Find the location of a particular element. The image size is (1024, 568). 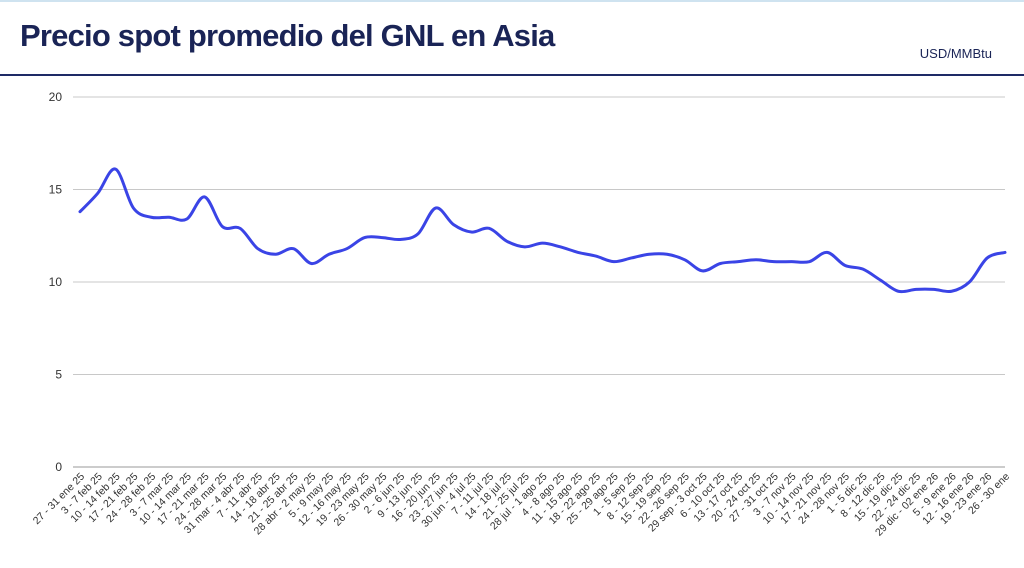

y-tick-label: 0 is located at coordinates (58, 467).